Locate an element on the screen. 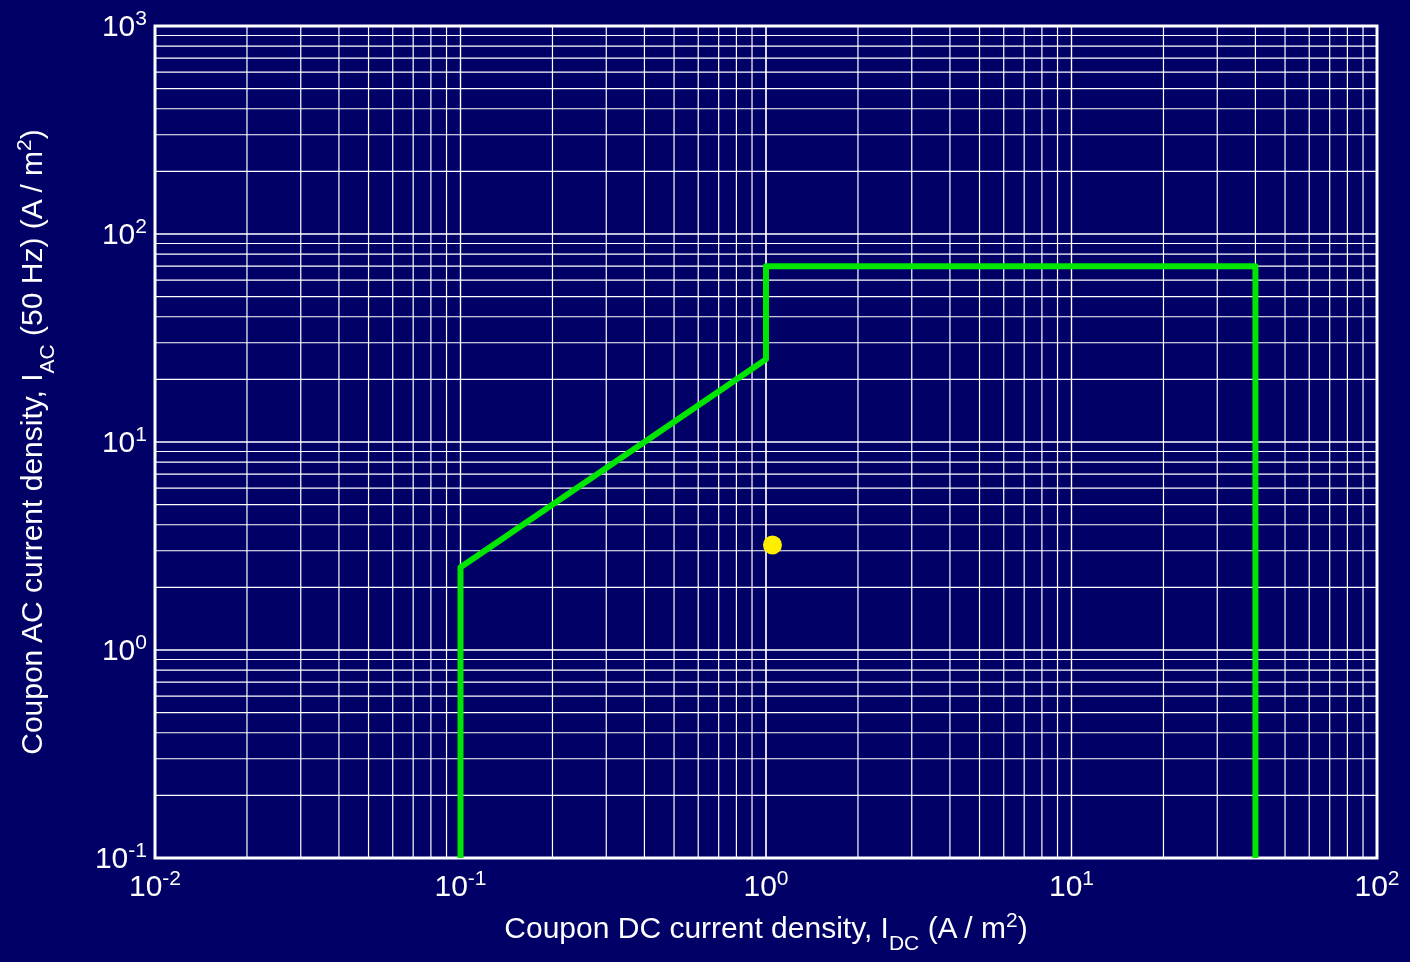 The width and height of the screenshot is (1410, 962). y-tick-label: 10$^{3}$ is located at coordinates (124, 23).